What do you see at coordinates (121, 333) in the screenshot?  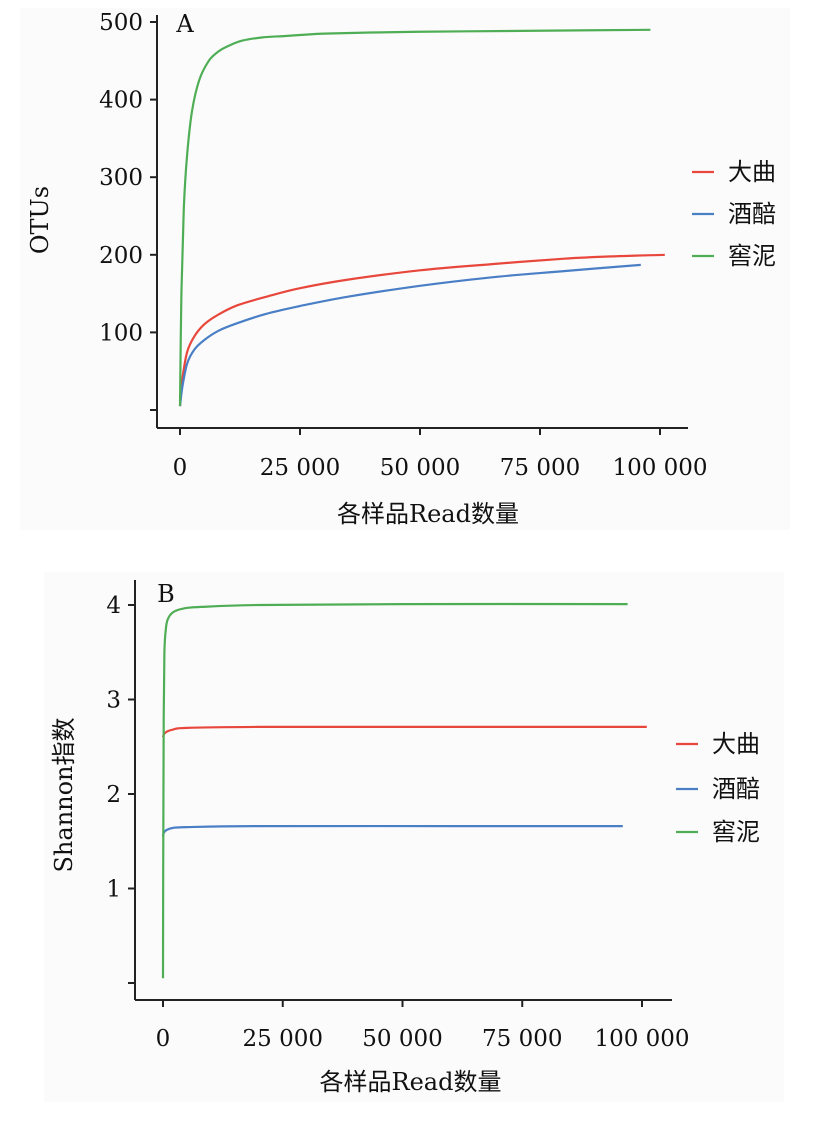 I see `y-tick-label: 100` at bounding box center [121, 333].